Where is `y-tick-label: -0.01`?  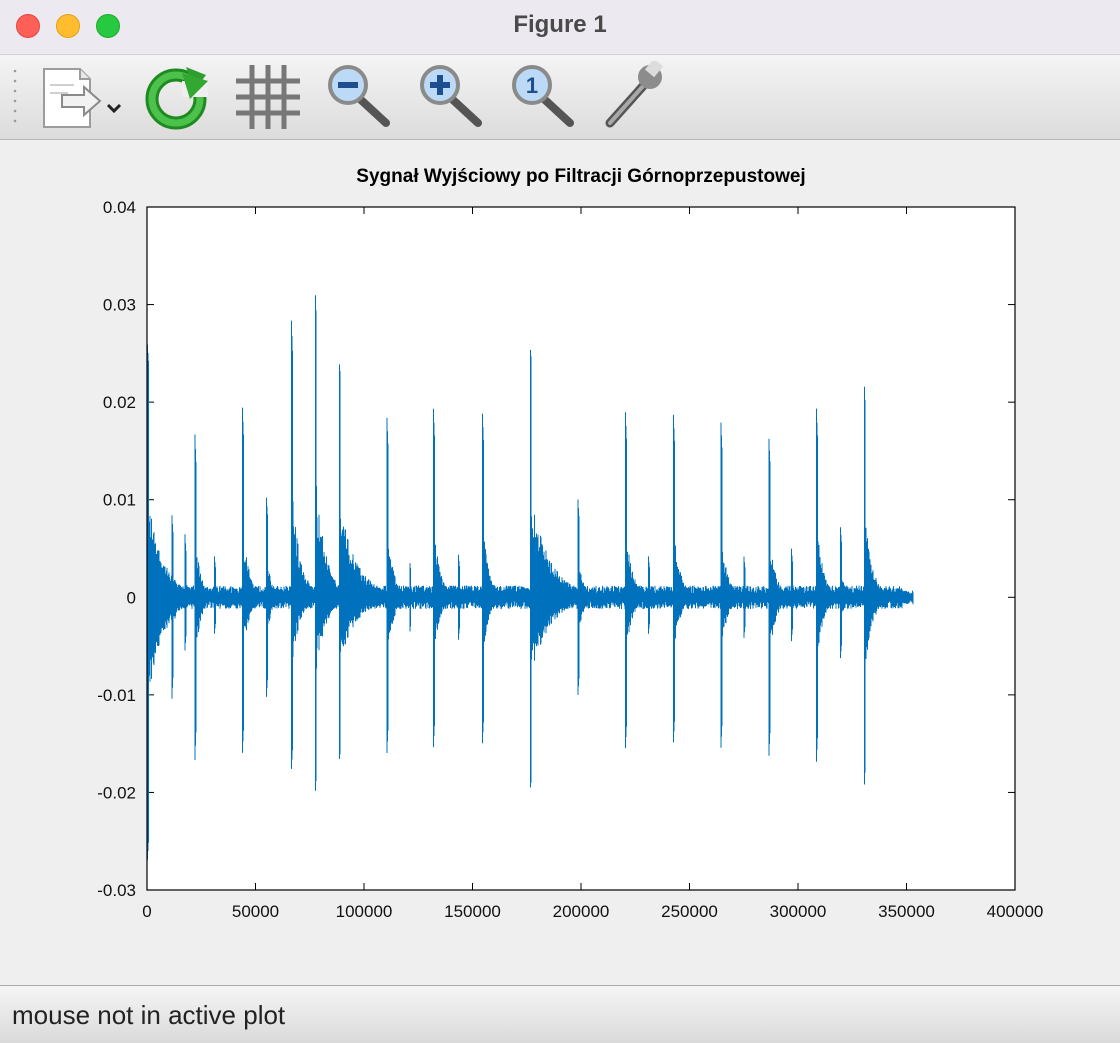 y-tick-label: -0.01 is located at coordinates (116, 695).